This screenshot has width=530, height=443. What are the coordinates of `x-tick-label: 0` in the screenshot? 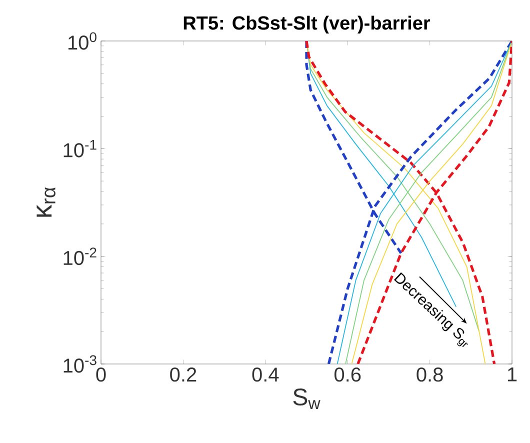 It's located at (101, 375).